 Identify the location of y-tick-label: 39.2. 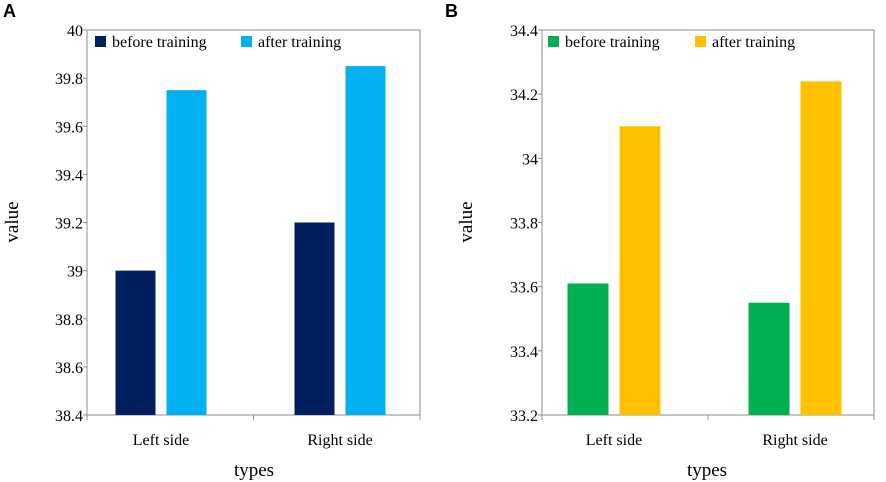
(69, 224).